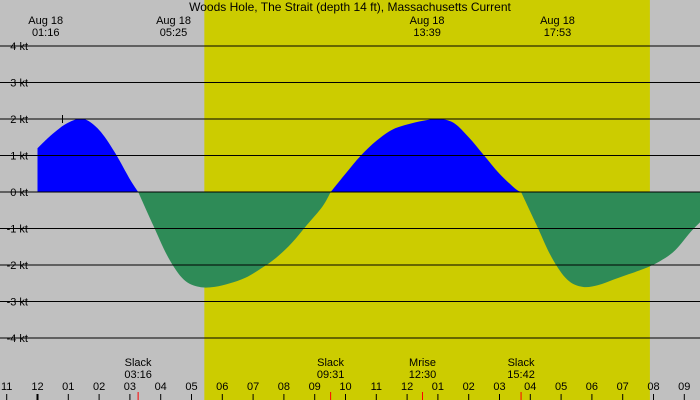  What do you see at coordinates (19, 120) in the screenshot?
I see `y-tick-label: 2 kt` at bounding box center [19, 120].